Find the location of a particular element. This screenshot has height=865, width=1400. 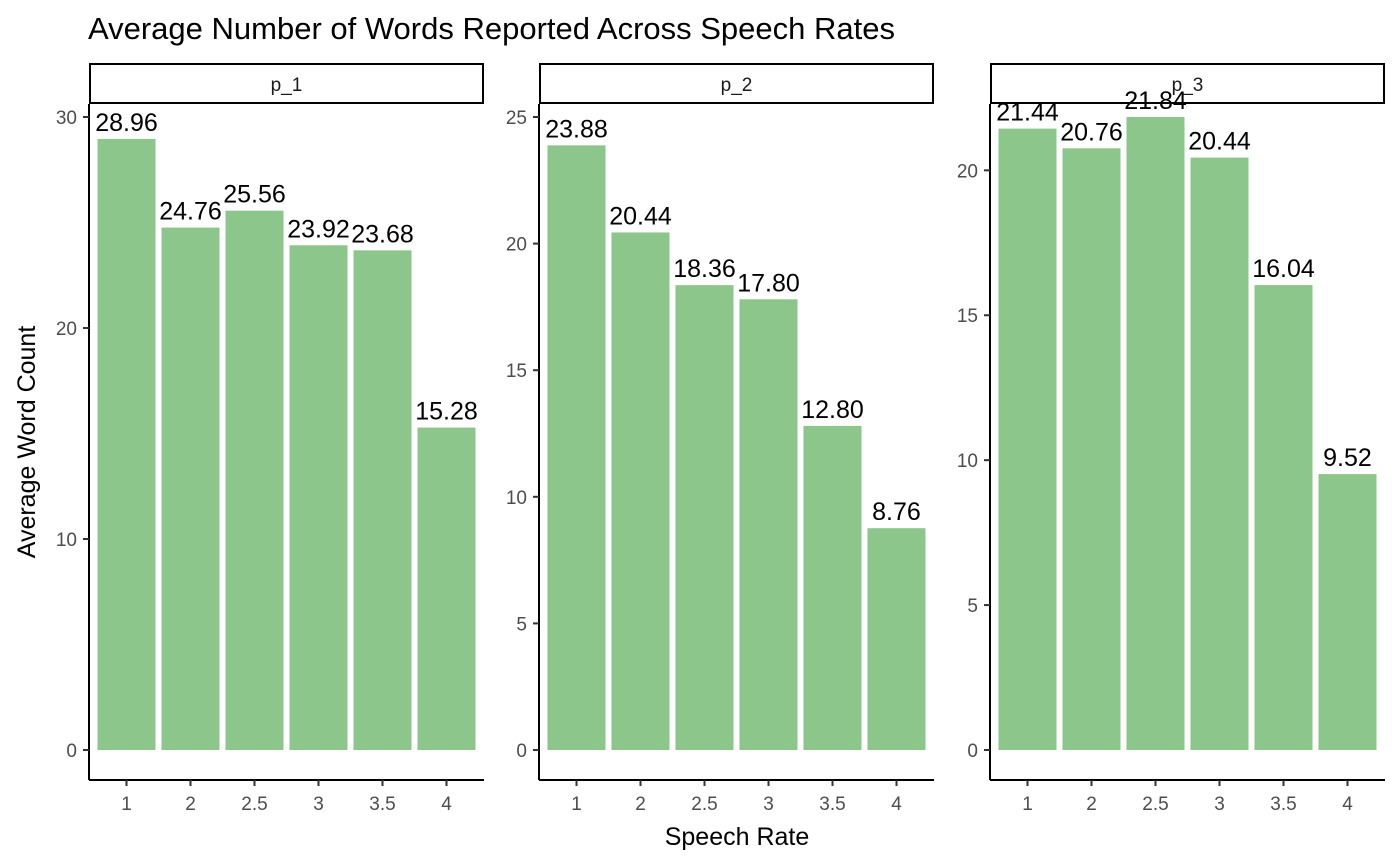

data-label: 18.36 is located at coordinates (704, 269).